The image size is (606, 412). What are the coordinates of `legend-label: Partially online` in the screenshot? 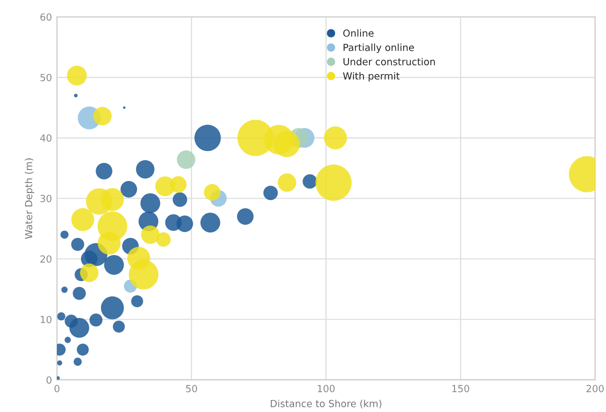 It's located at (379, 48).